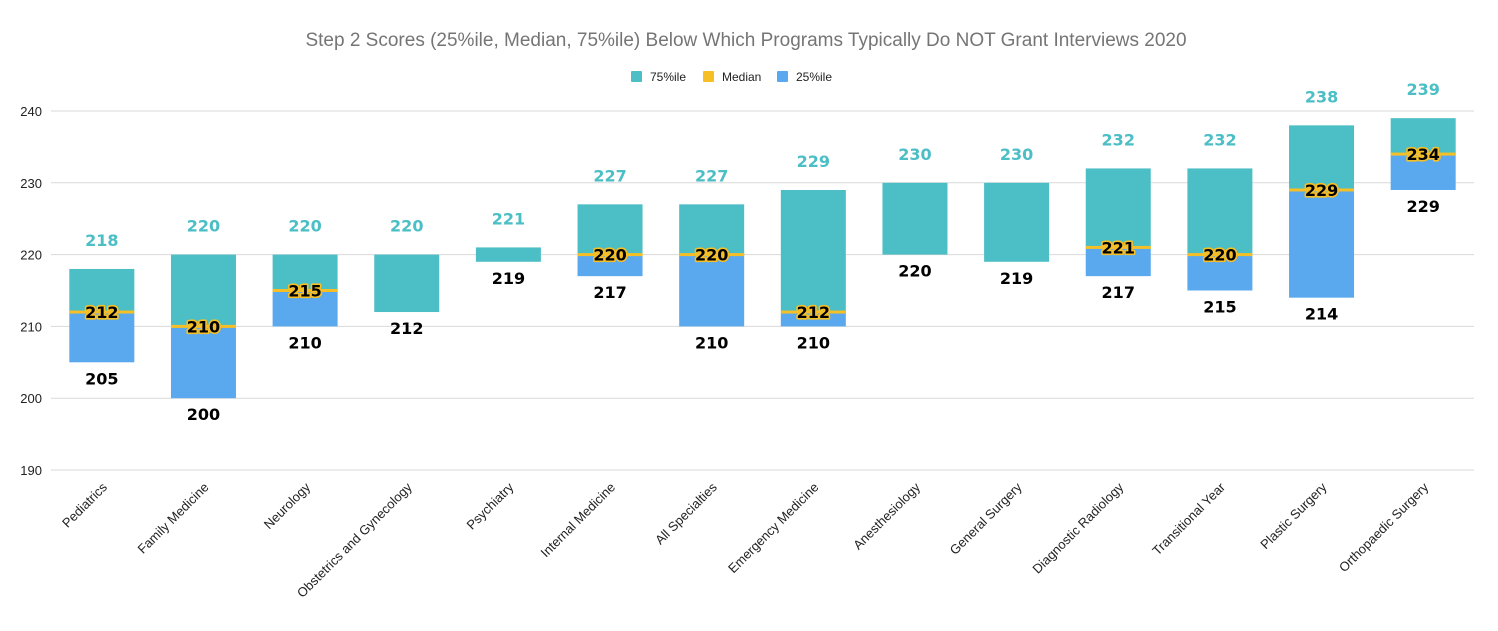 This screenshot has height=631, width=1498. I want to click on p75-label-orthopaedic-surgery: 239, so click(1422, 89).